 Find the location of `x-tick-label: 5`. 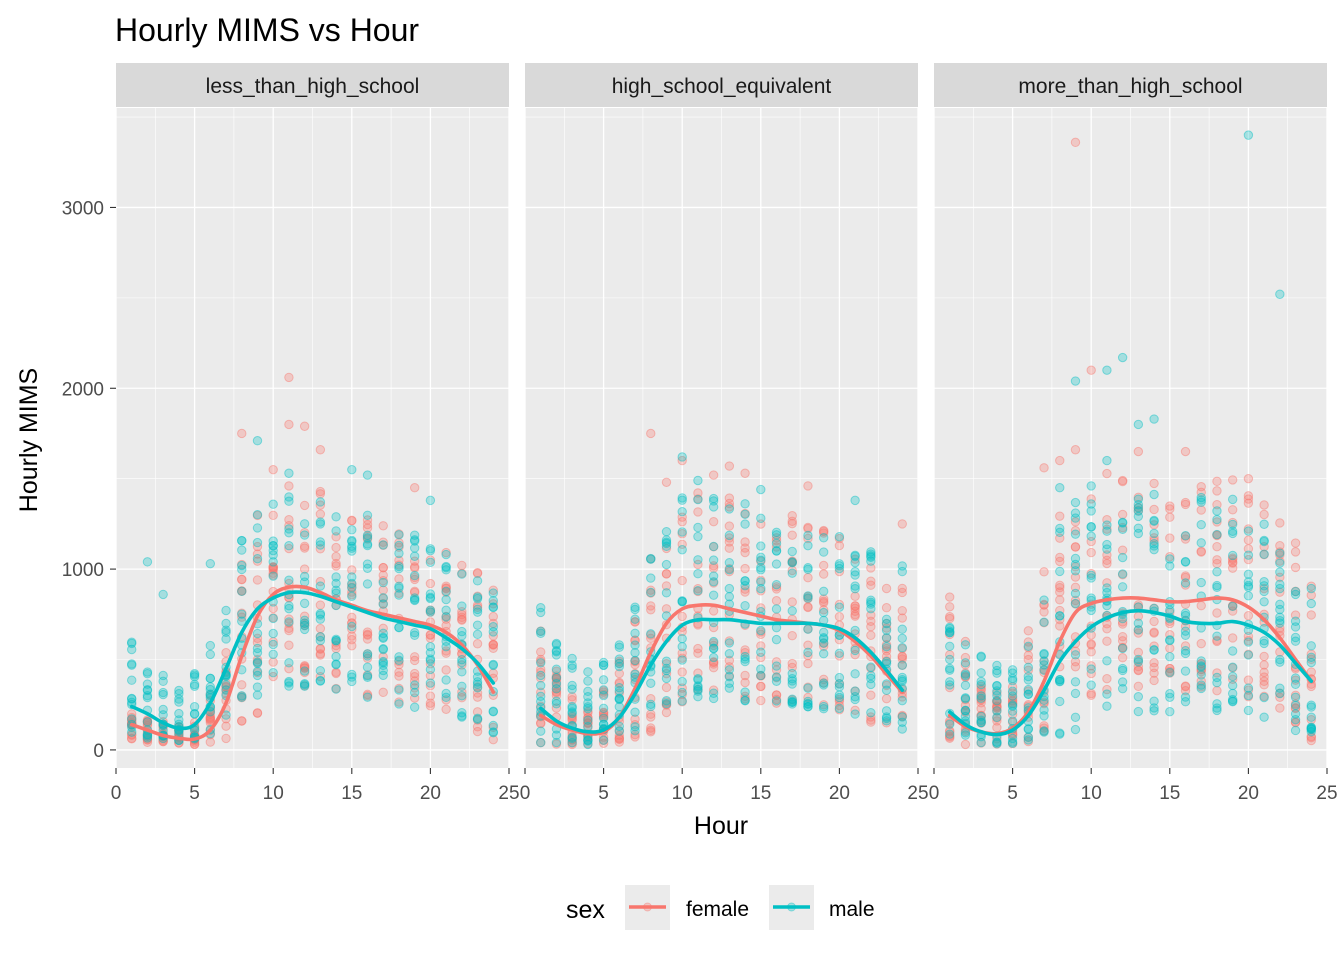

x-tick-label: 5 is located at coordinates (194, 793).